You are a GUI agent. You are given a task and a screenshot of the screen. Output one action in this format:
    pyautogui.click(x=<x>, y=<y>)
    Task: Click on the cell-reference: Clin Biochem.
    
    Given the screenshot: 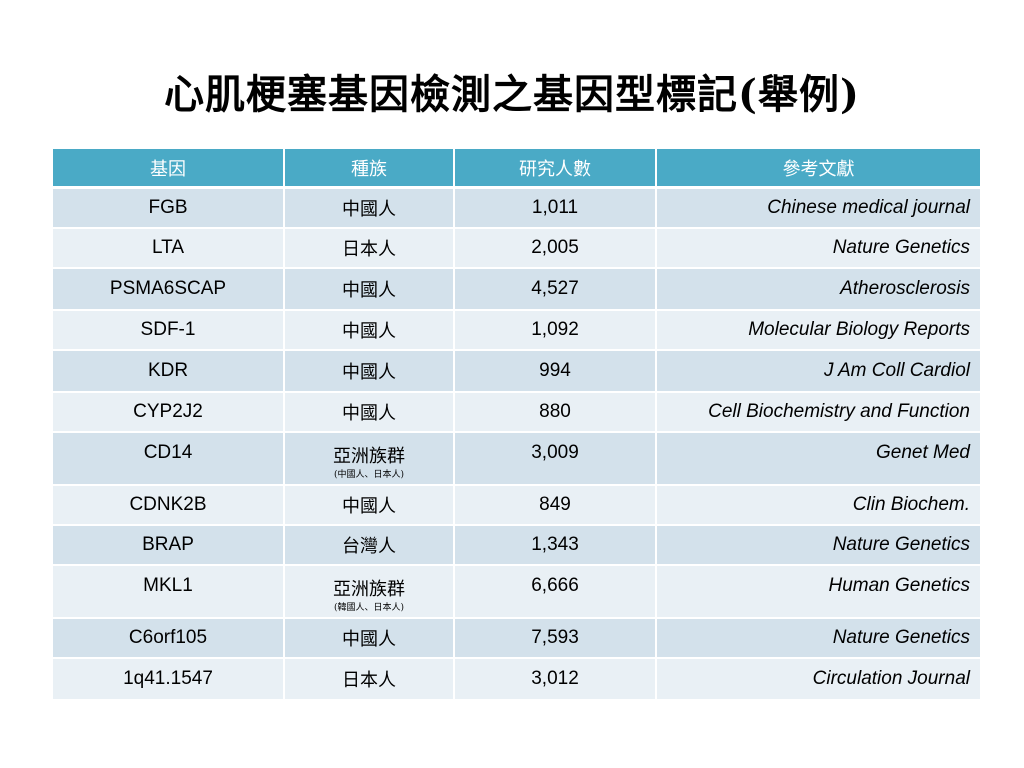 What is the action you would take?
    pyautogui.click(x=818, y=505)
    